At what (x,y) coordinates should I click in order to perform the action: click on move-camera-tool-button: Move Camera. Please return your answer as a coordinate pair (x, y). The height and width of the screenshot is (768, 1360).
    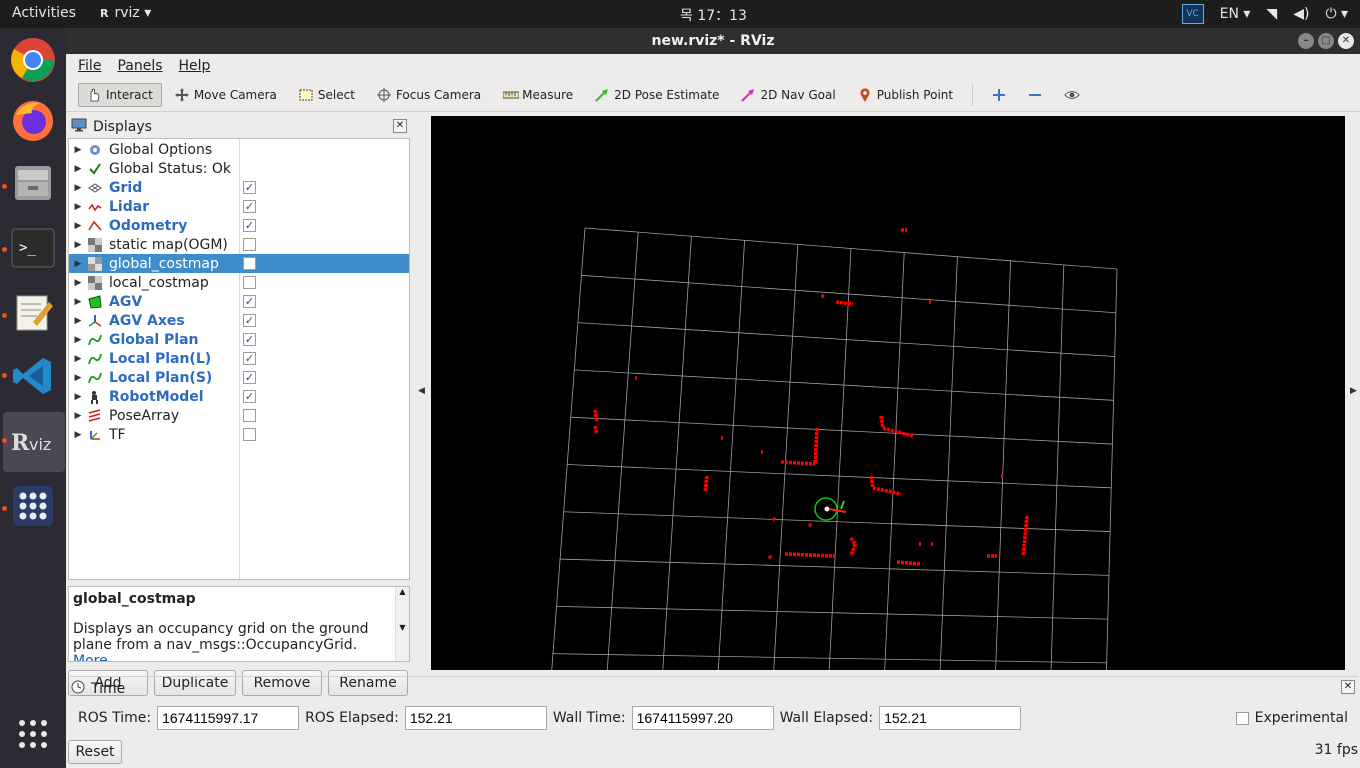
    Looking at the image, I should click on (226, 95).